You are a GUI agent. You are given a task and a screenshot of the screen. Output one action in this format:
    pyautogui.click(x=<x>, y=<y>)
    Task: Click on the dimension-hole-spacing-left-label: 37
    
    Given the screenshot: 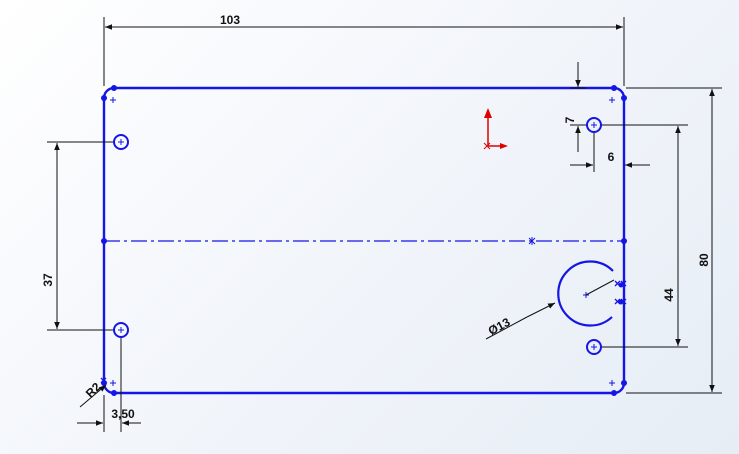 What is the action you would take?
    pyautogui.click(x=48, y=280)
    